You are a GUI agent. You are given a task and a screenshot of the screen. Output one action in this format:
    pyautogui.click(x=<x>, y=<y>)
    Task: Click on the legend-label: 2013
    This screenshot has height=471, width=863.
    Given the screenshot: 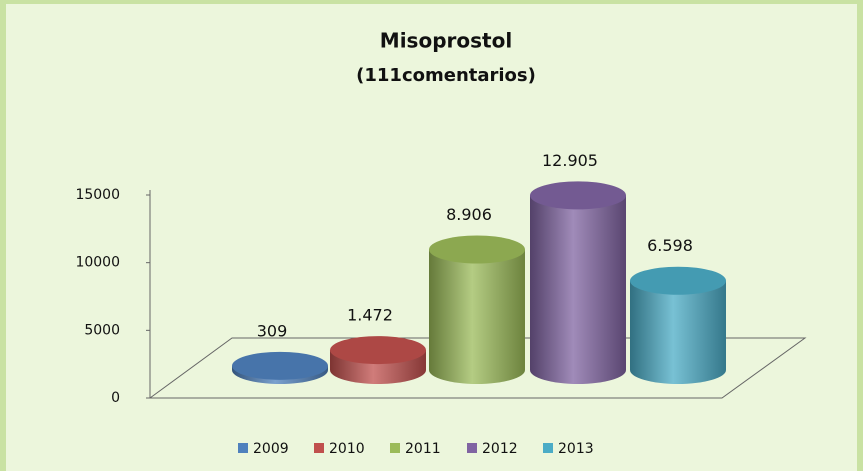 What is the action you would take?
    pyautogui.click(x=576, y=449)
    